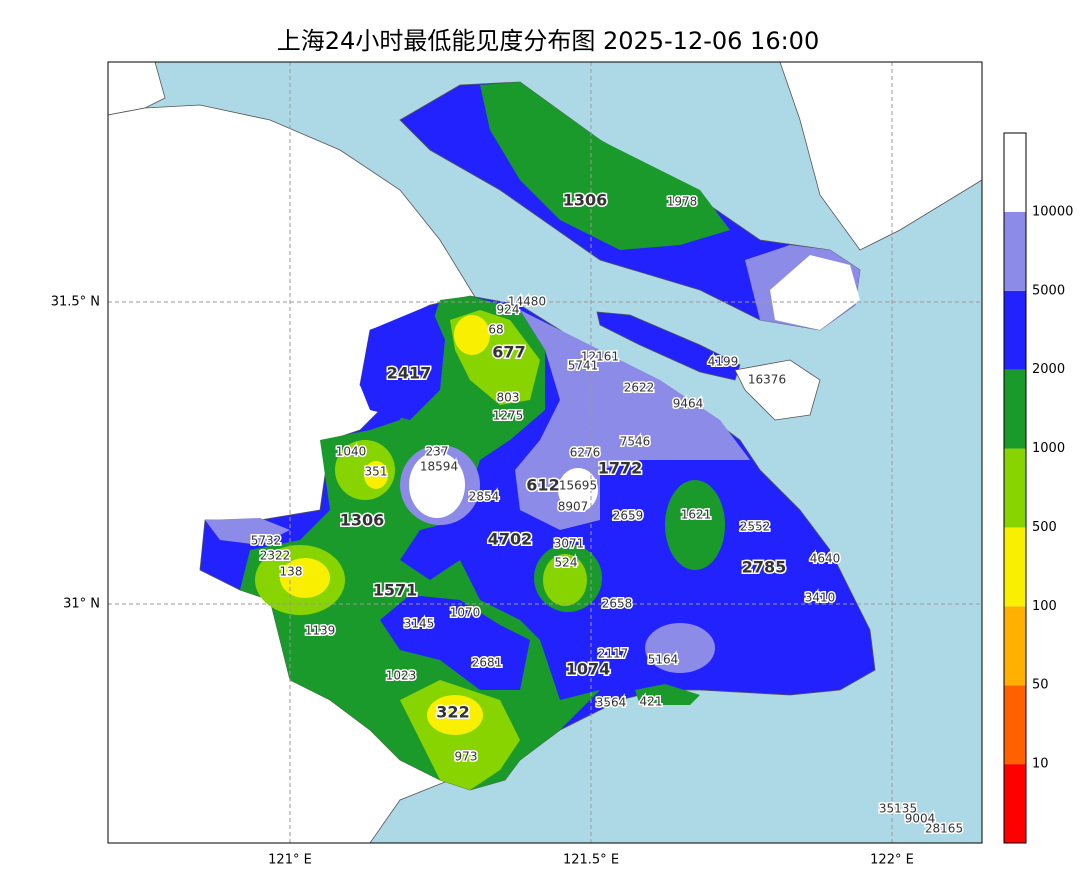 The width and height of the screenshot is (1080, 893). What do you see at coordinates (825, 559) in the screenshot?
I see `station-value: 4640` at bounding box center [825, 559].